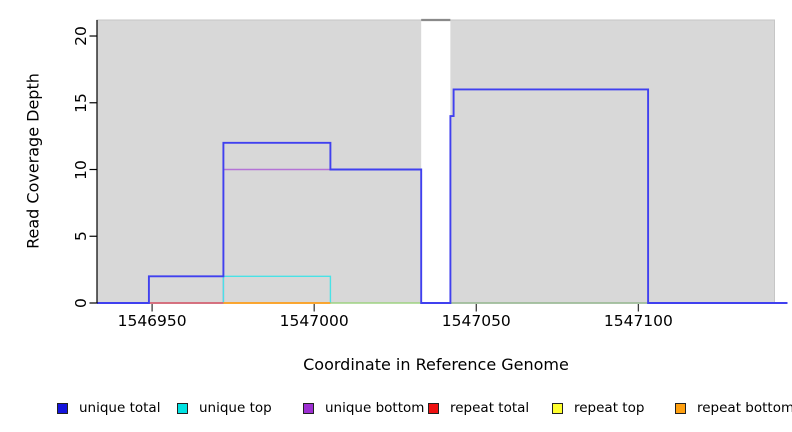 Image resolution: width=792 pixels, height=432 pixels. I want to click on legend-item-repeat-top: repeat top, so click(598, 408).